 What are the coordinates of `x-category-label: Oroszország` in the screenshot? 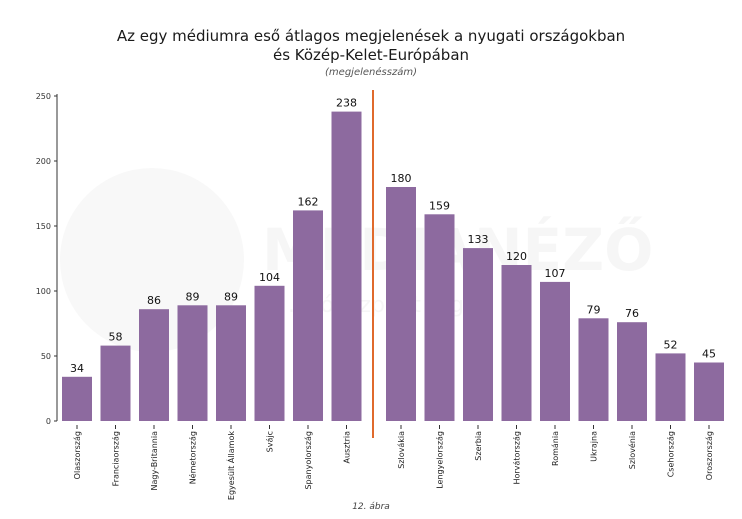 It's located at (709, 455).